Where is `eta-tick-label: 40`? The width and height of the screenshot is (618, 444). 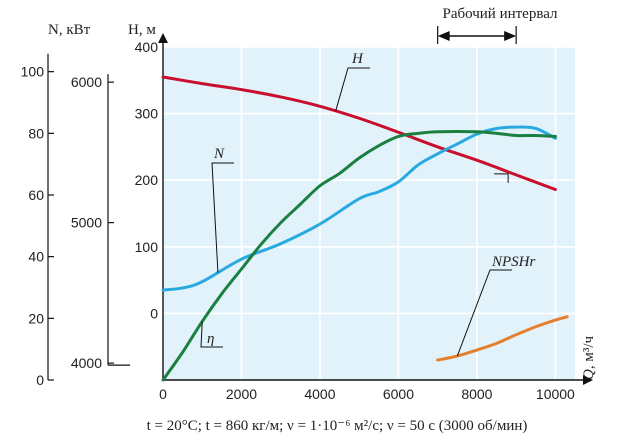
eta-tick-label: 40 is located at coordinates (36, 257).